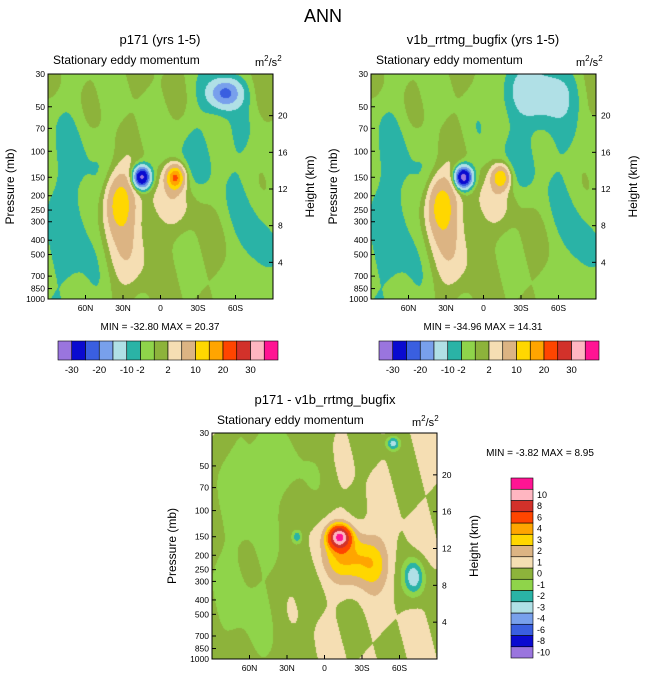 The width and height of the screenshot is (647, 683). Describe the element at coordinates (483, 39) in the screenshot. I see `panel-title: v1b_rrtmg_bugfix (yrs 1-5)` at that location.